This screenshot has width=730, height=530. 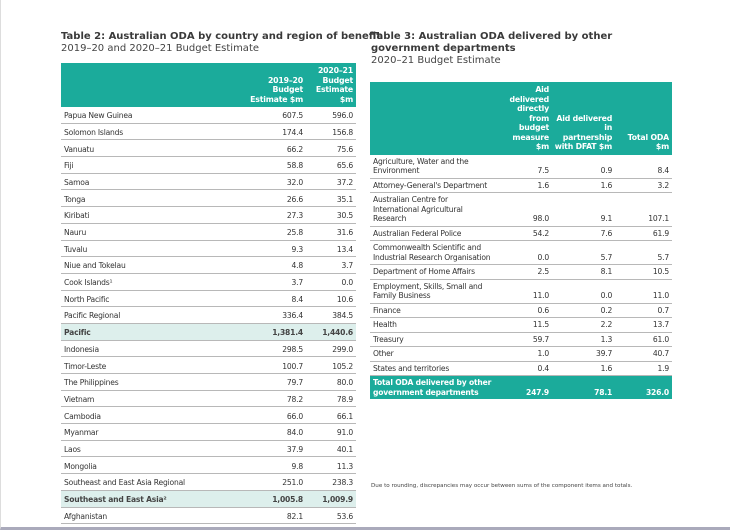 I want to click on value-direct: 59.7, so click(x=525, y=339).